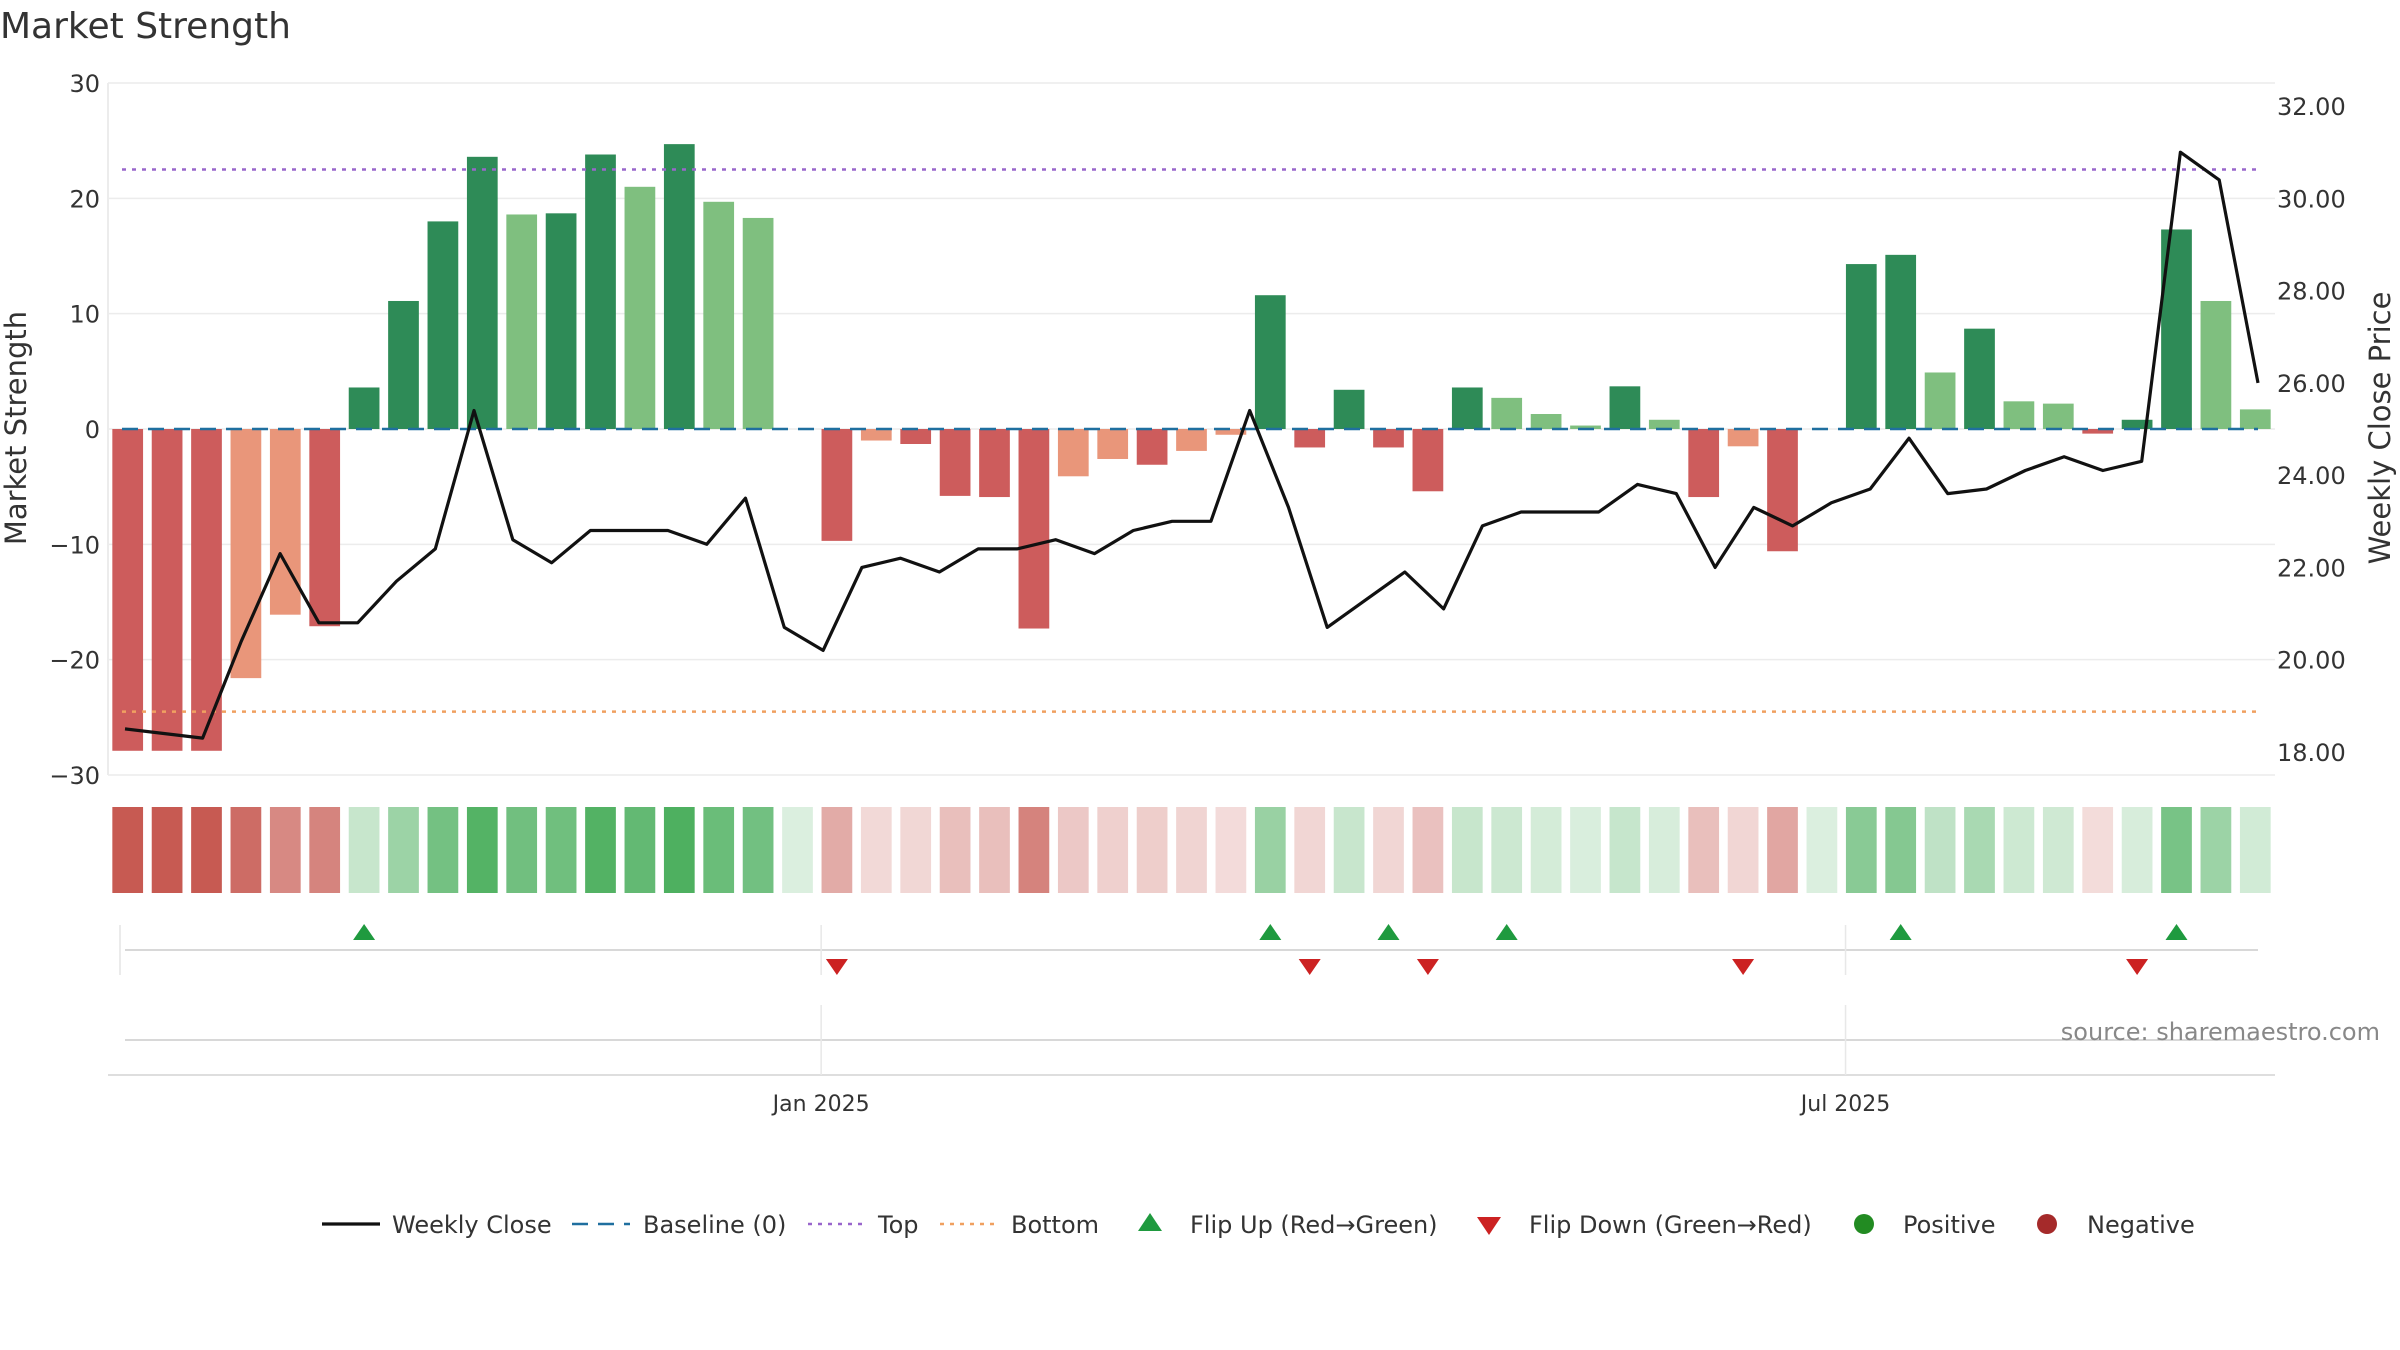 This screenshot has width=2400, height=1350. I want to click on source-credit: source: sharemaestro.com, so click(2220, 1032).